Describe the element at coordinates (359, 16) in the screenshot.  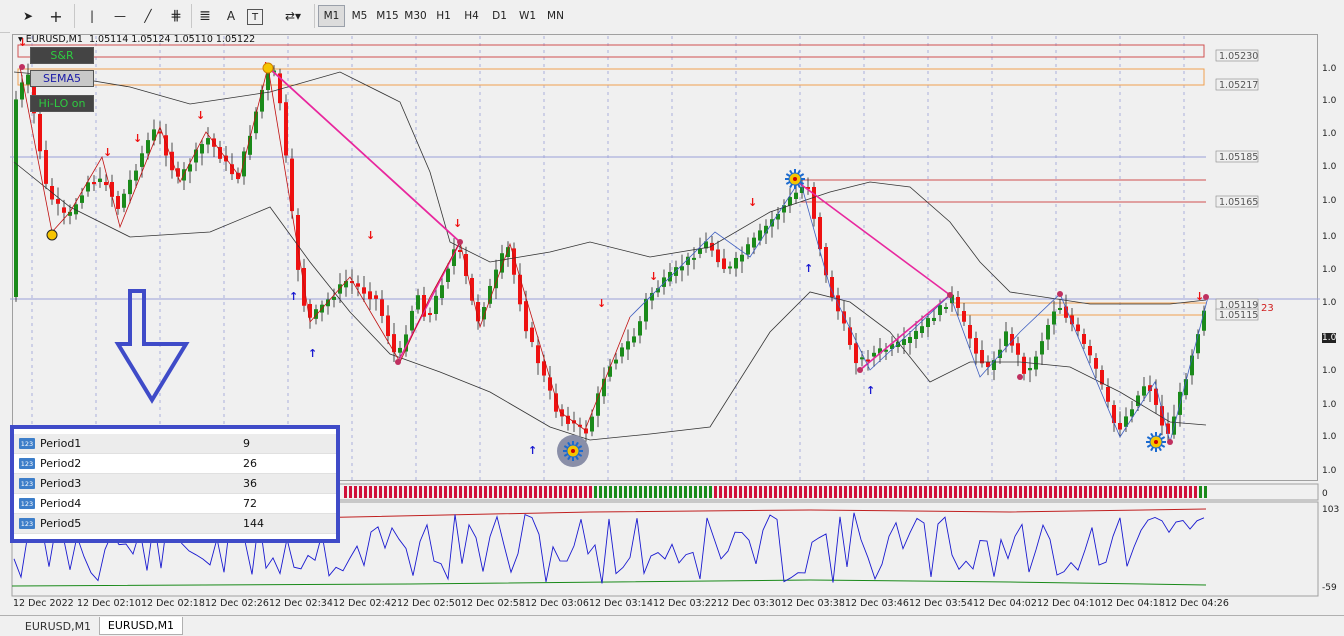
I see `timeframe-m5: M5` at that location.